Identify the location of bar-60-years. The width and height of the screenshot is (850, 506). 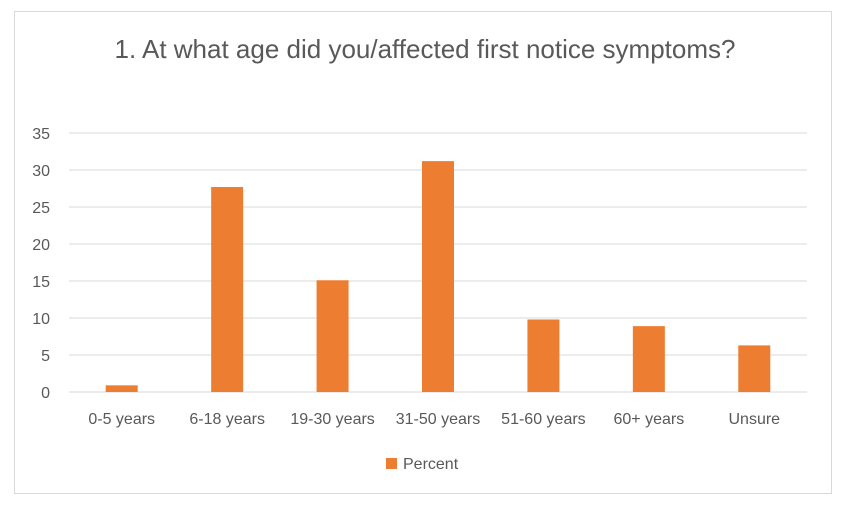
(648, 359).